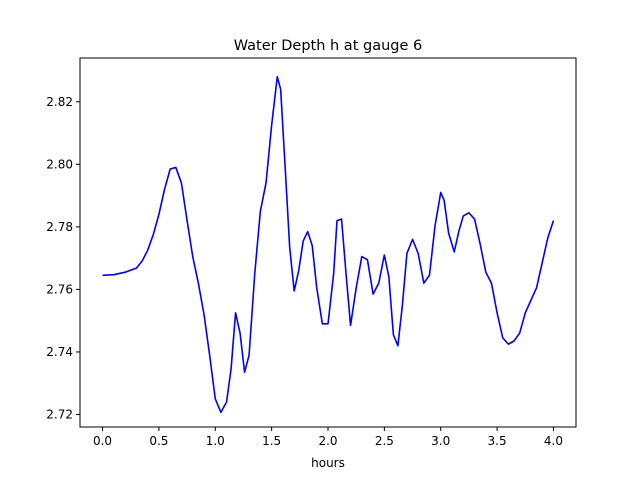 This screenshot has height=480, width=640. What do you see at coordinates (328, 463) in the screenshot?
I see `x-axis-label: hours` at bounding box center [328, 463].